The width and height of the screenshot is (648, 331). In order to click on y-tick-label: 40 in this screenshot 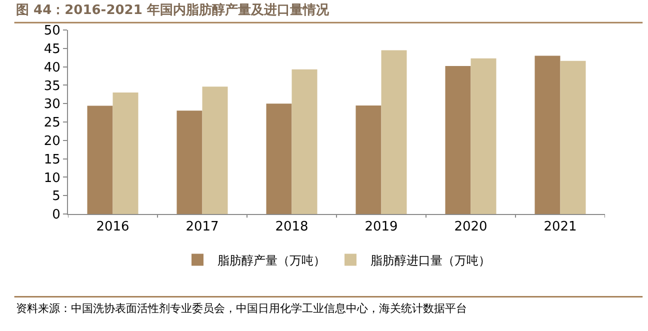, I will do `click(52, 68)`.